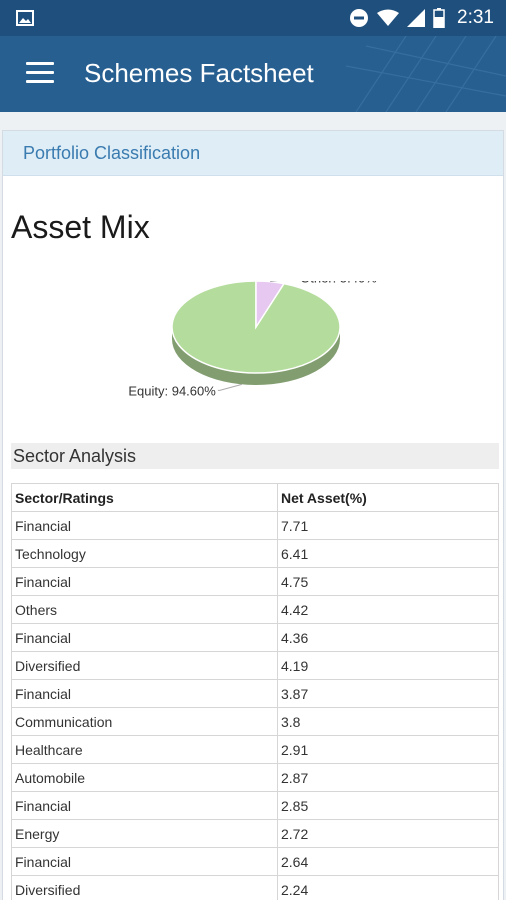 The image size is (506, 900). What do you see at coordinates (253, 153) in the screenshot?
I see `section-header: Portfolio Classification` at bounding box center [253, 153].